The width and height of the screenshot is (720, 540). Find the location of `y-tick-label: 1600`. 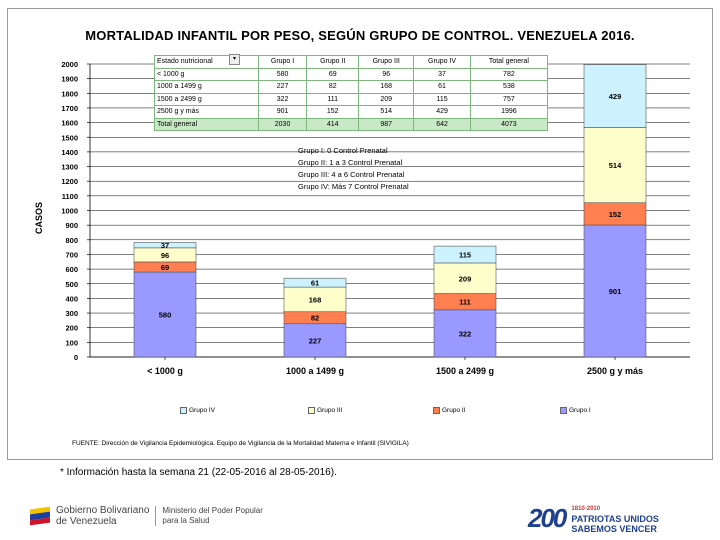

y-tick-label: 1600 is located at coordinates (69, 123).